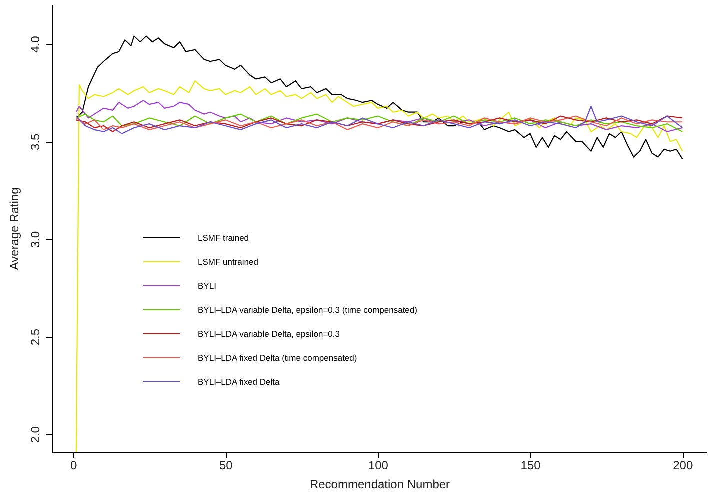 The height and width of the screenshot is (499, 713). What do you see at coordinates (74, 465) in the screenshot?
I see `x-tick-label: 0` at bounding box center [74, 465].